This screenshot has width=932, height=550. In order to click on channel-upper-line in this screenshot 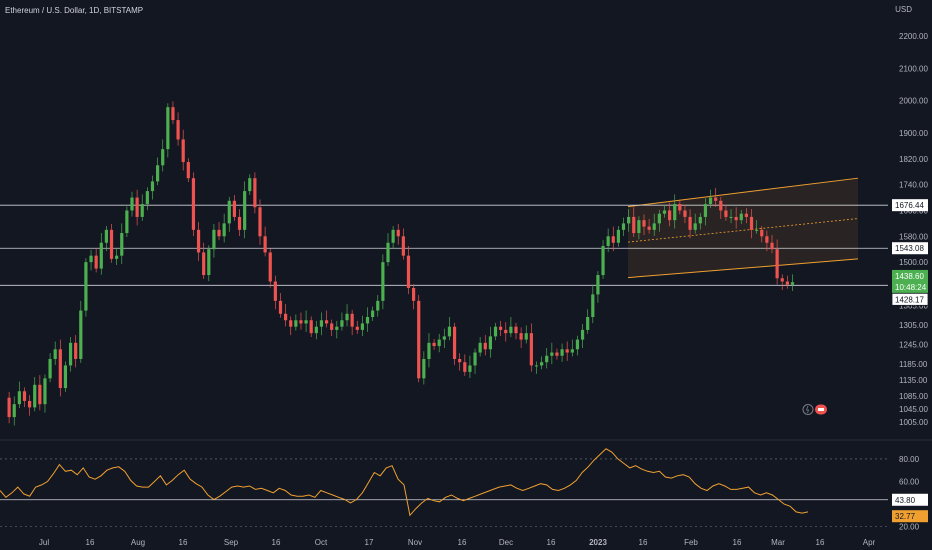, I will do `click(743, 192)`.